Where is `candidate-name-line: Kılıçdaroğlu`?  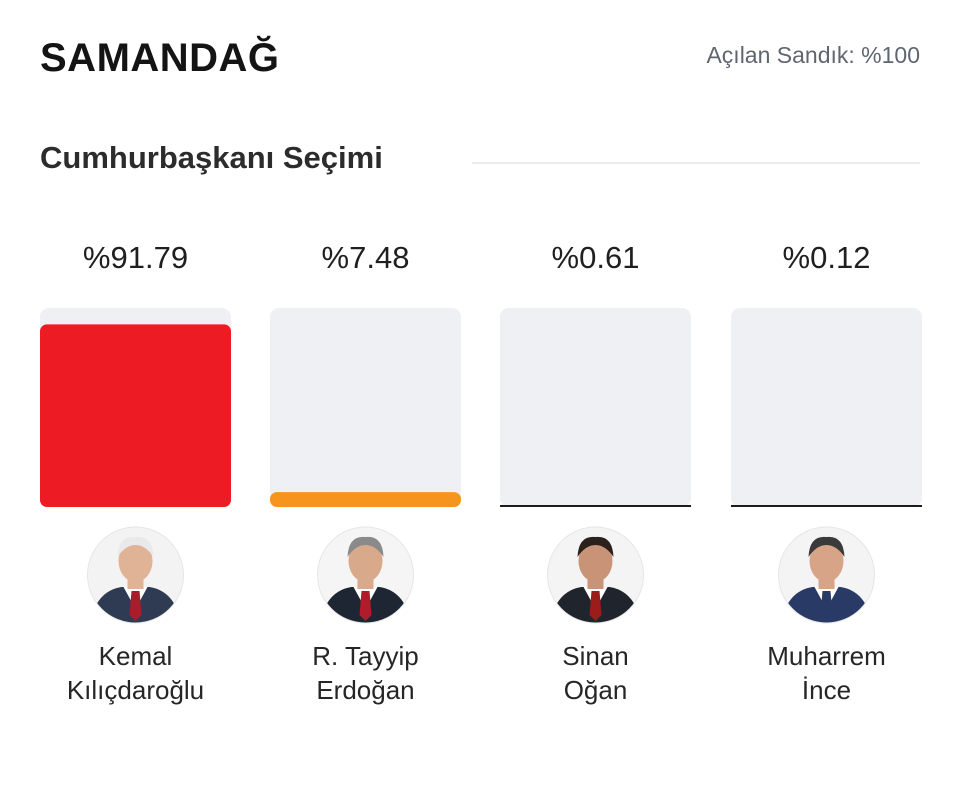 candidate-name-line: Kılıçdaroğlu is located at coordinates (135, 690).